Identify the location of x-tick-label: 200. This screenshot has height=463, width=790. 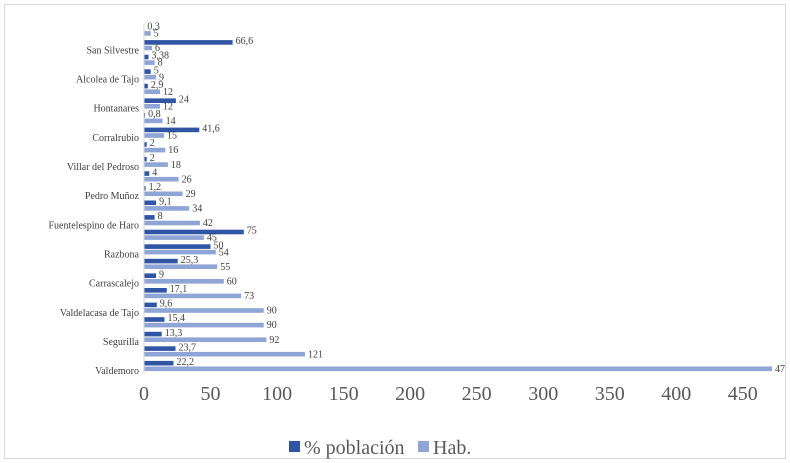
(410, 394).